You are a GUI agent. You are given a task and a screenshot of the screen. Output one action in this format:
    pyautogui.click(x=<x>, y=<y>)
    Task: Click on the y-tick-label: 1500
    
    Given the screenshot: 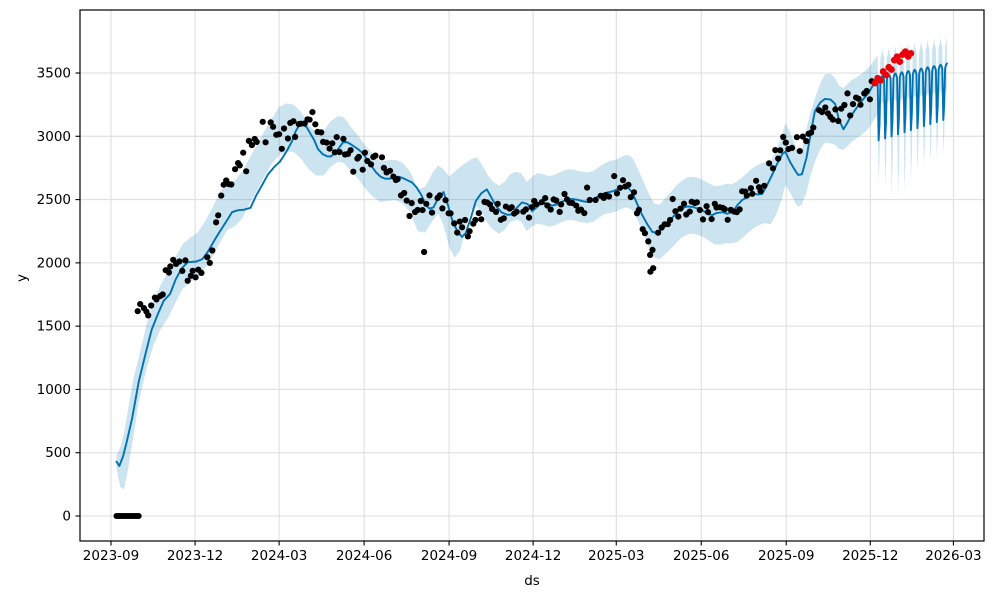 What is the action you would take?
    pyautogui.click(x=54, y=327)
    